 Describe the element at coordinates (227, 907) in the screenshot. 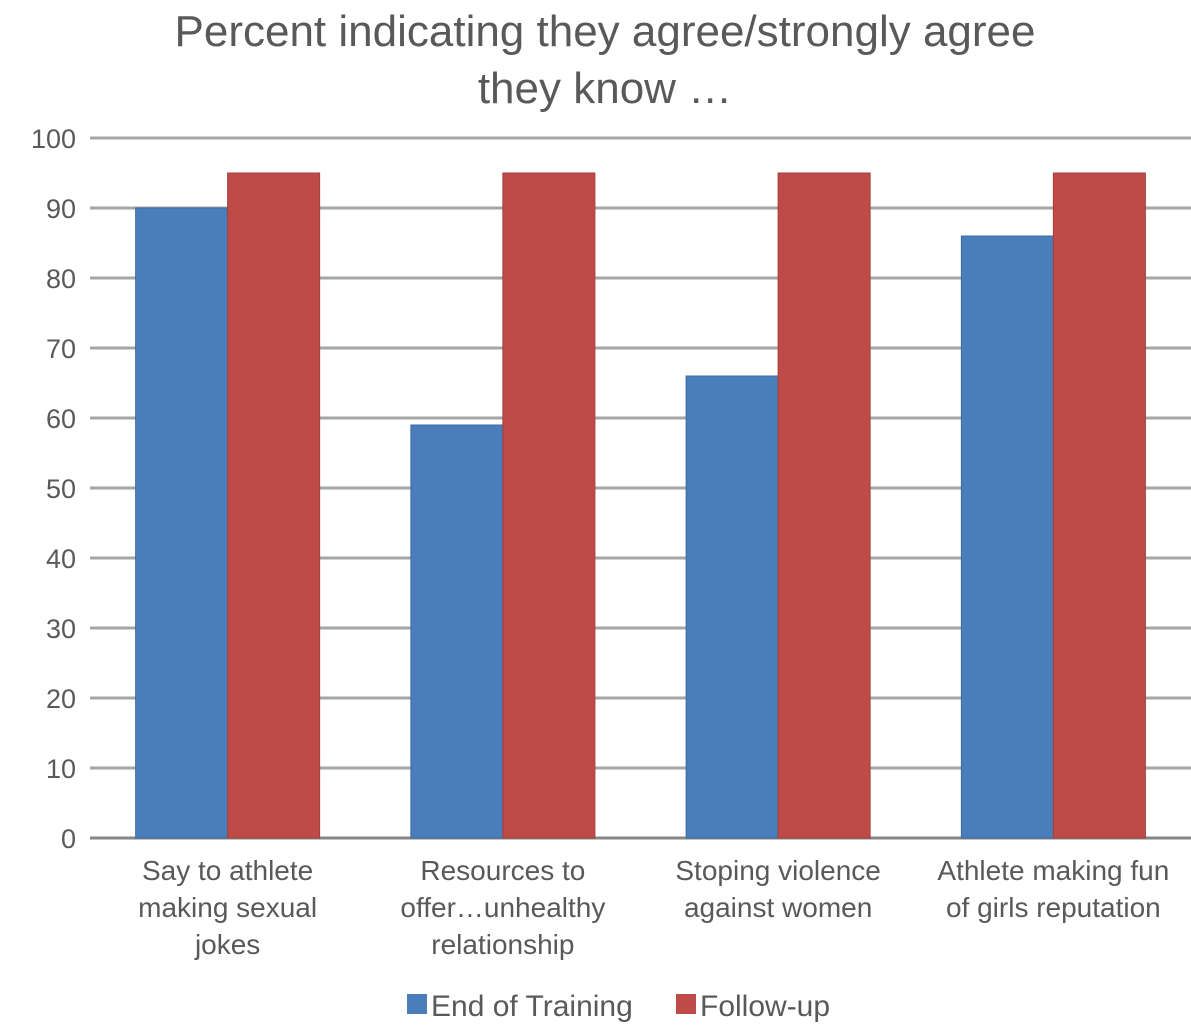

I see `x-category-label: making sexual` at that location.